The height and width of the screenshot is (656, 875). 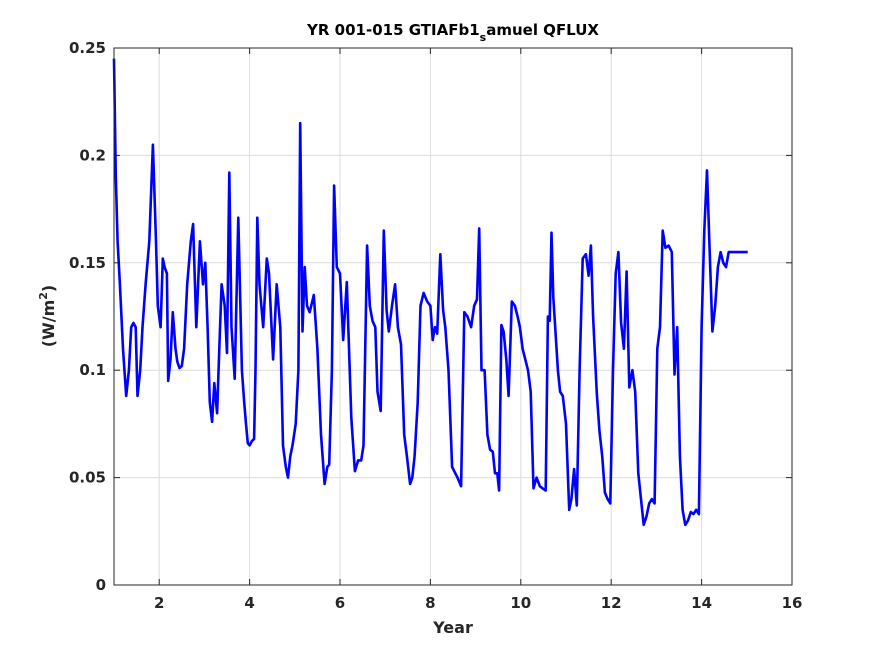 What do you see at coordinates (478, 603) in the screenshot?
I see `x-tick-labels: 2 4 6 8 10 12 14 16` at bounding box center [478, 603].